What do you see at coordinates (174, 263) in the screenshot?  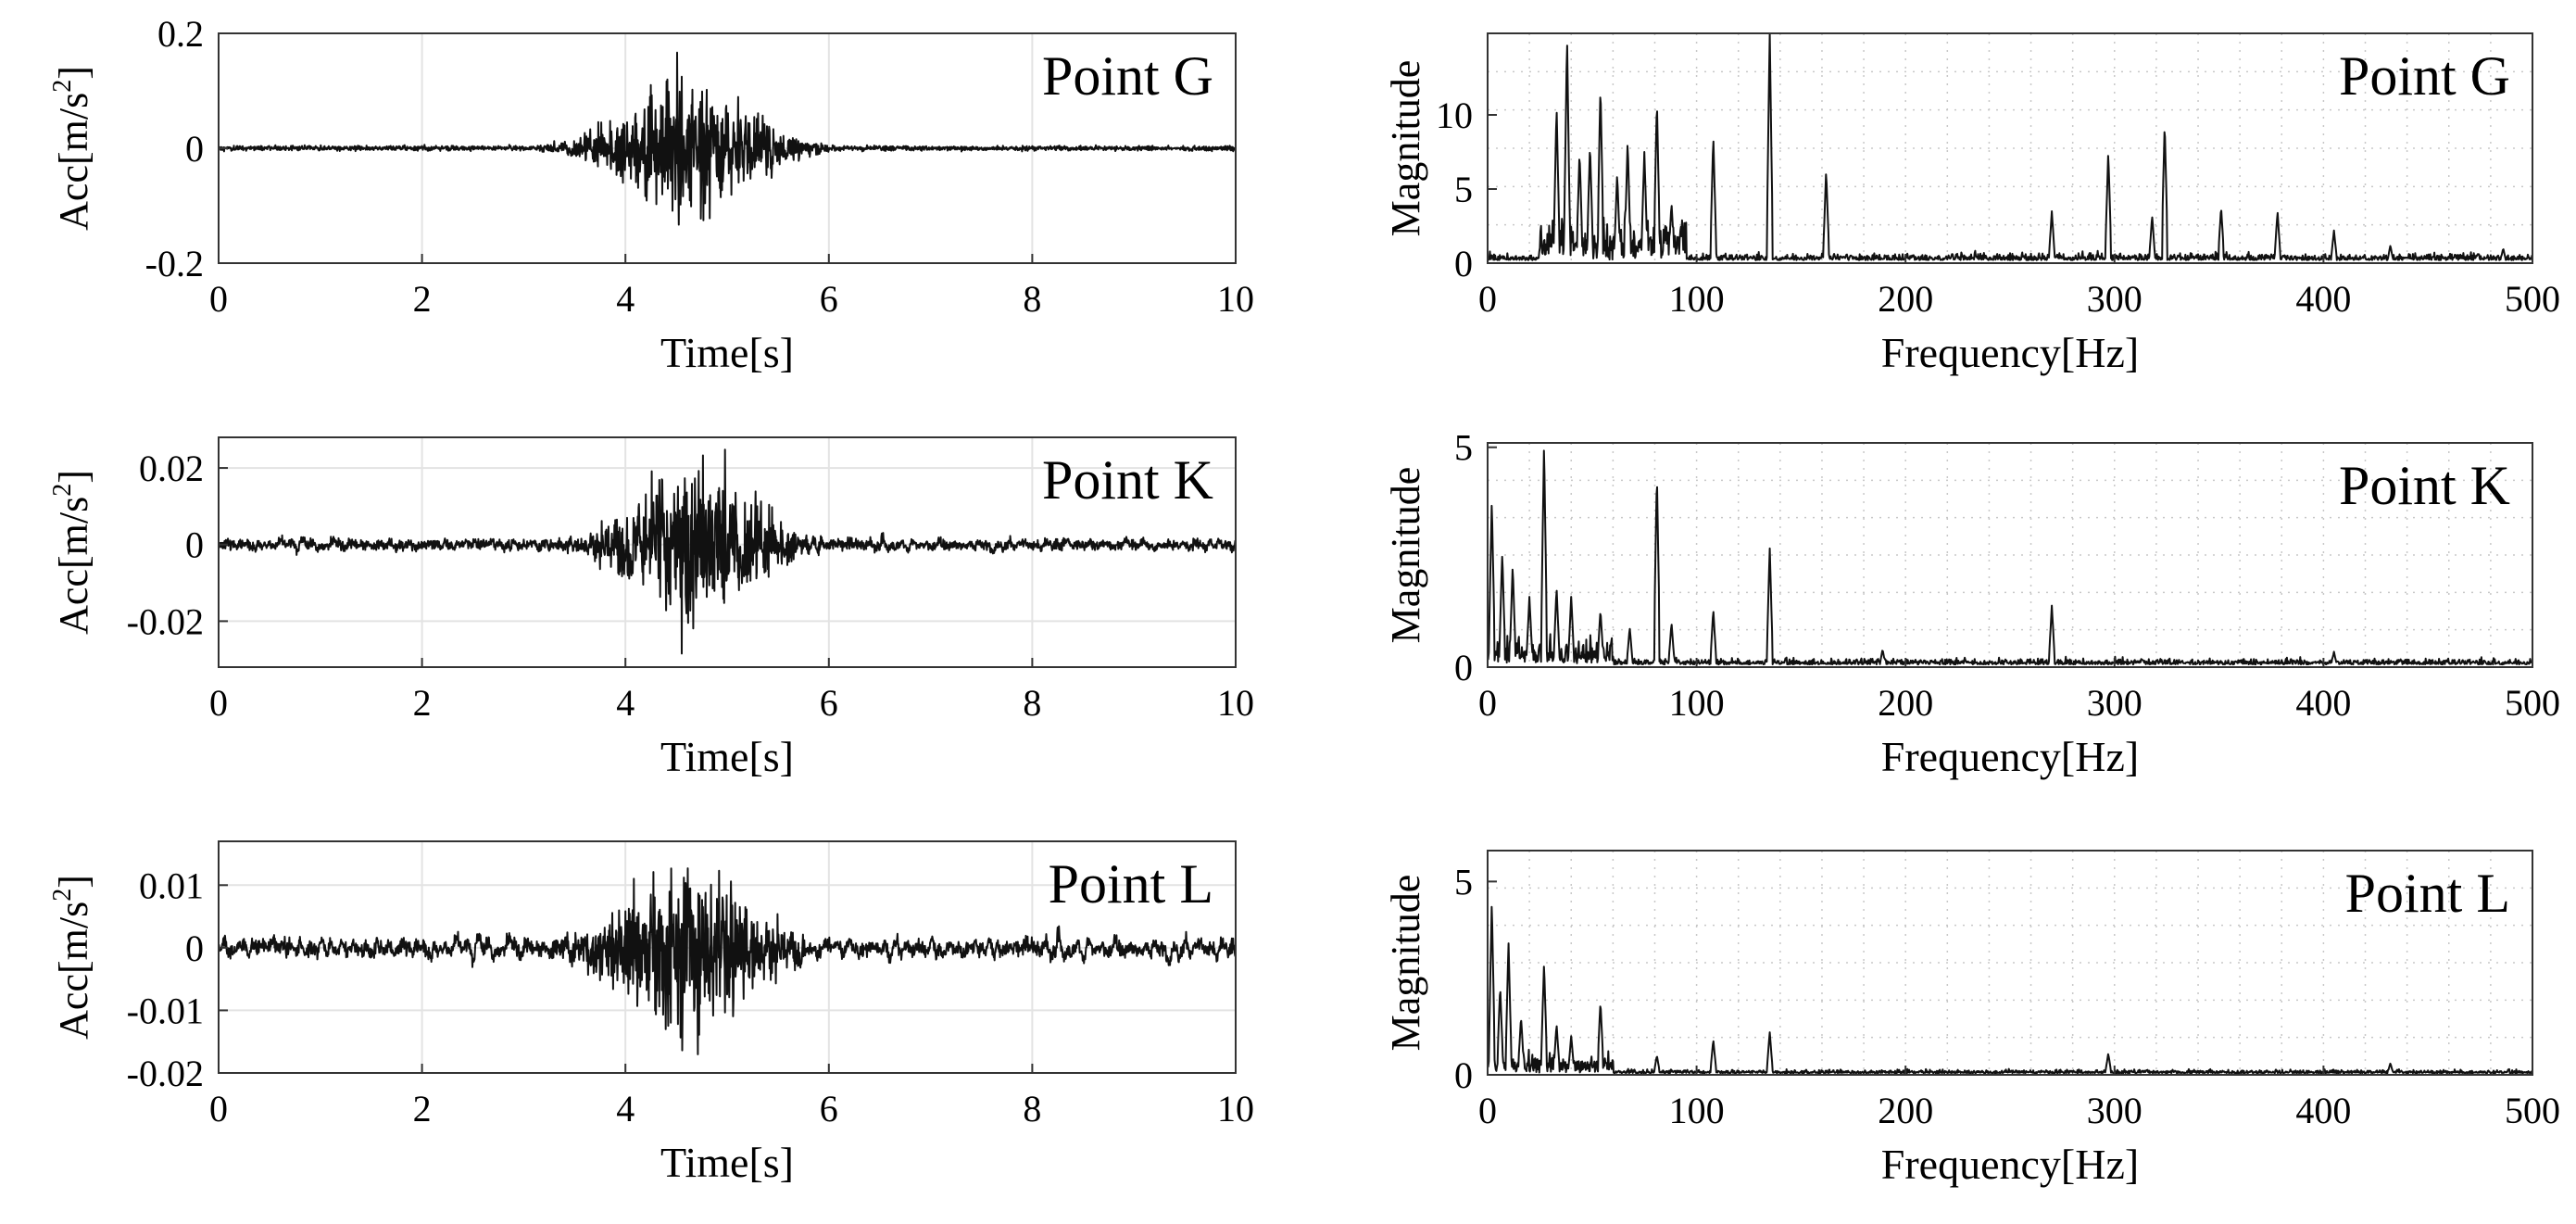 I see `y-tick-label: -0.2` at bounding box center [174, 263].